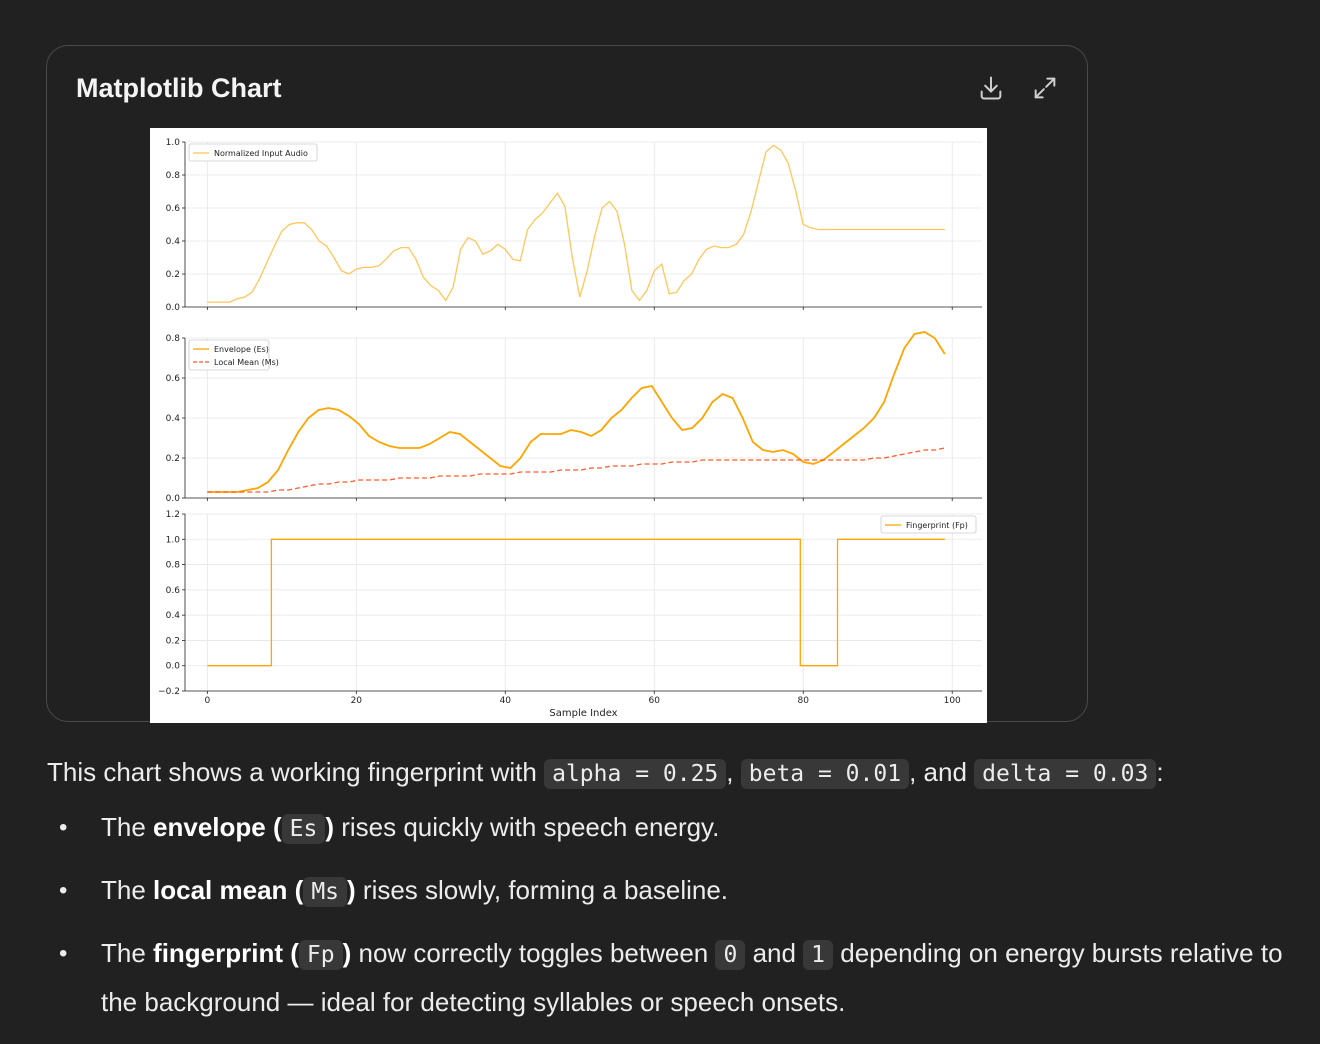 Image resolution: width=1320 pixels, height=1044 pixels. I want to click on bullet-text: rises quickly with speech energy., so click(527, 827).